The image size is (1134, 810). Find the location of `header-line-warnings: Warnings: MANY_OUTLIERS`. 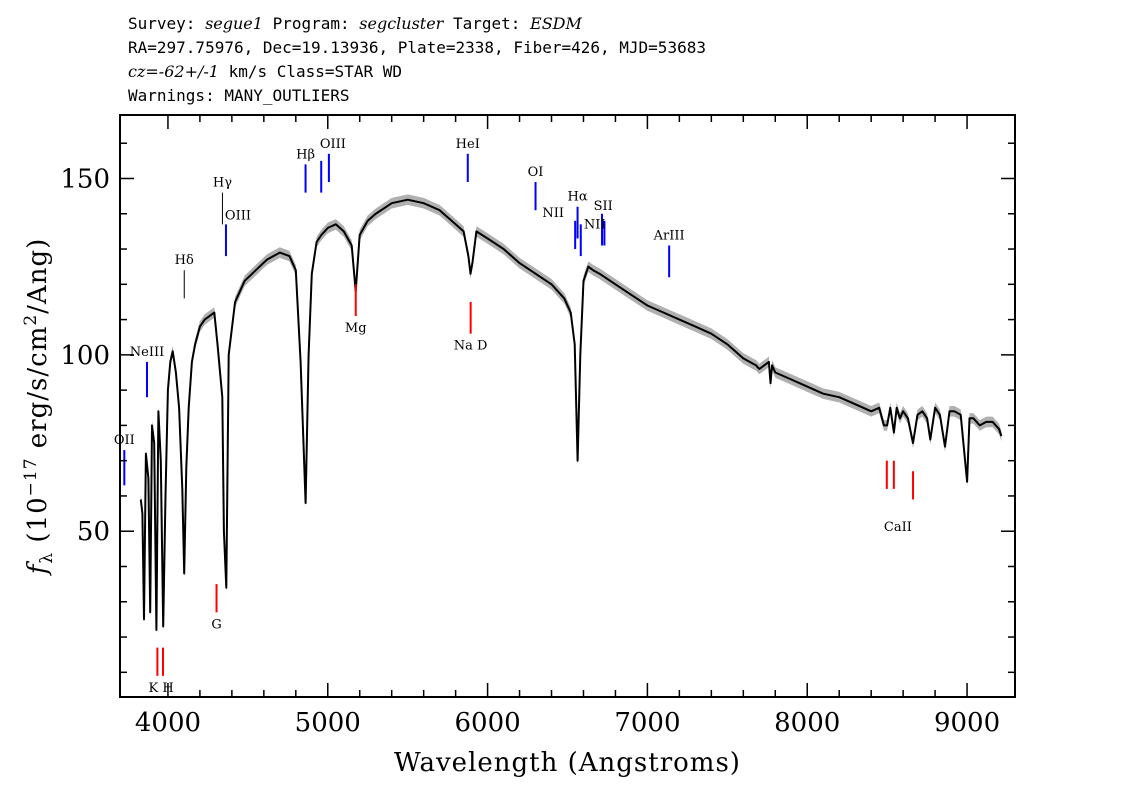

header-line-warnings: Warnings: MANY_OUTLIERS is located at coordinates (239, 95).